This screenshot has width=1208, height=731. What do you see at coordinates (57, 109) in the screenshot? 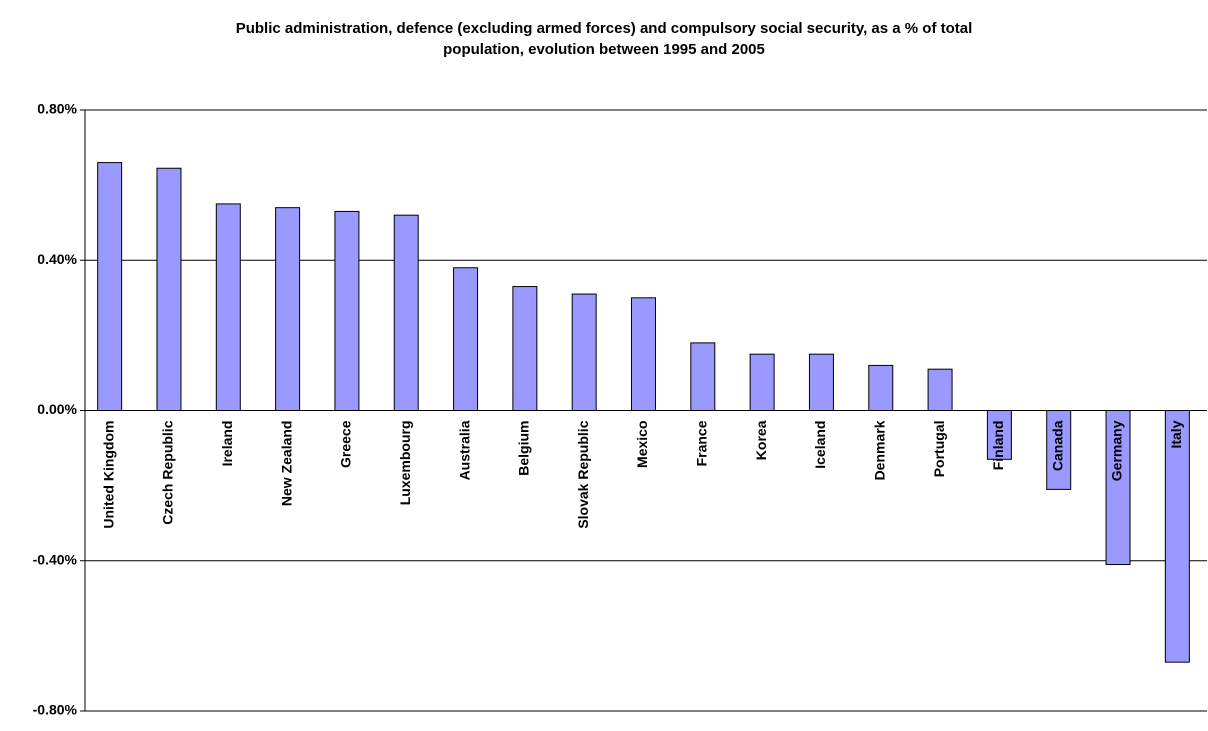
I see `y-tick-label: 0.80%` at bounding box center [57, 109].